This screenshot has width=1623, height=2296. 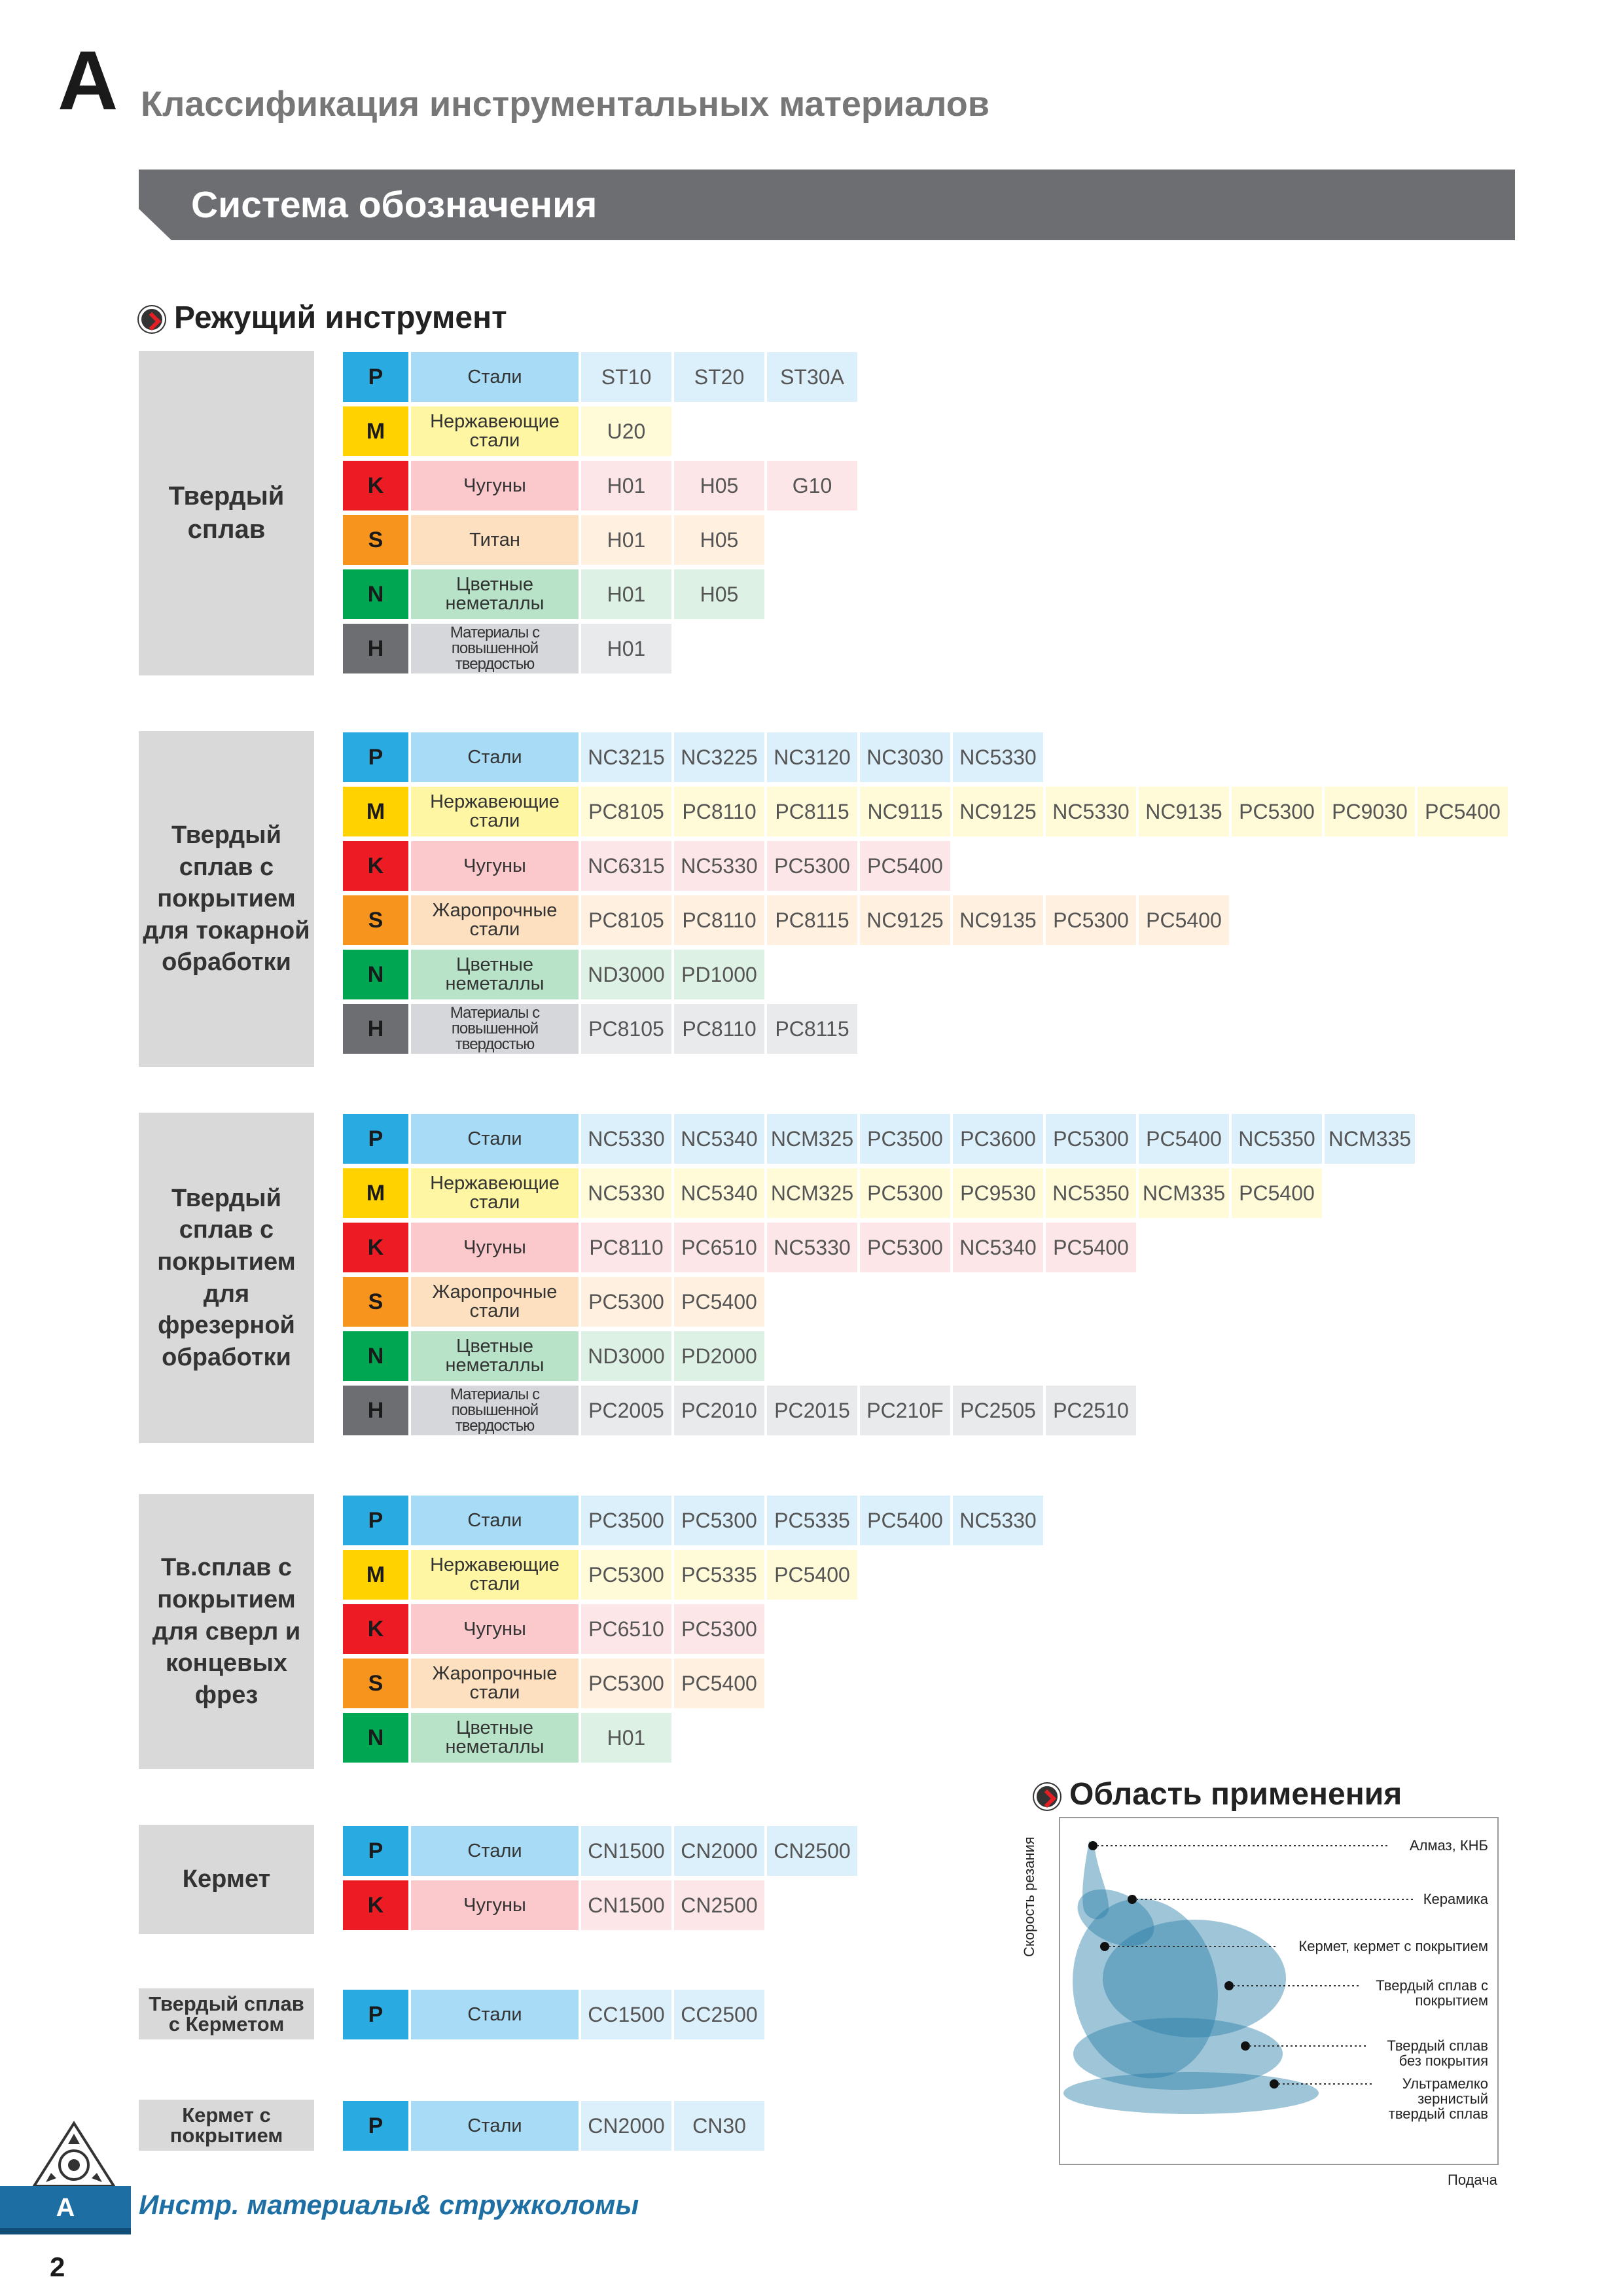 What do you see at coordinates (152, 319) in the screenshot?
I see `arrow-circle-icon` at bounding box center [152, 319].